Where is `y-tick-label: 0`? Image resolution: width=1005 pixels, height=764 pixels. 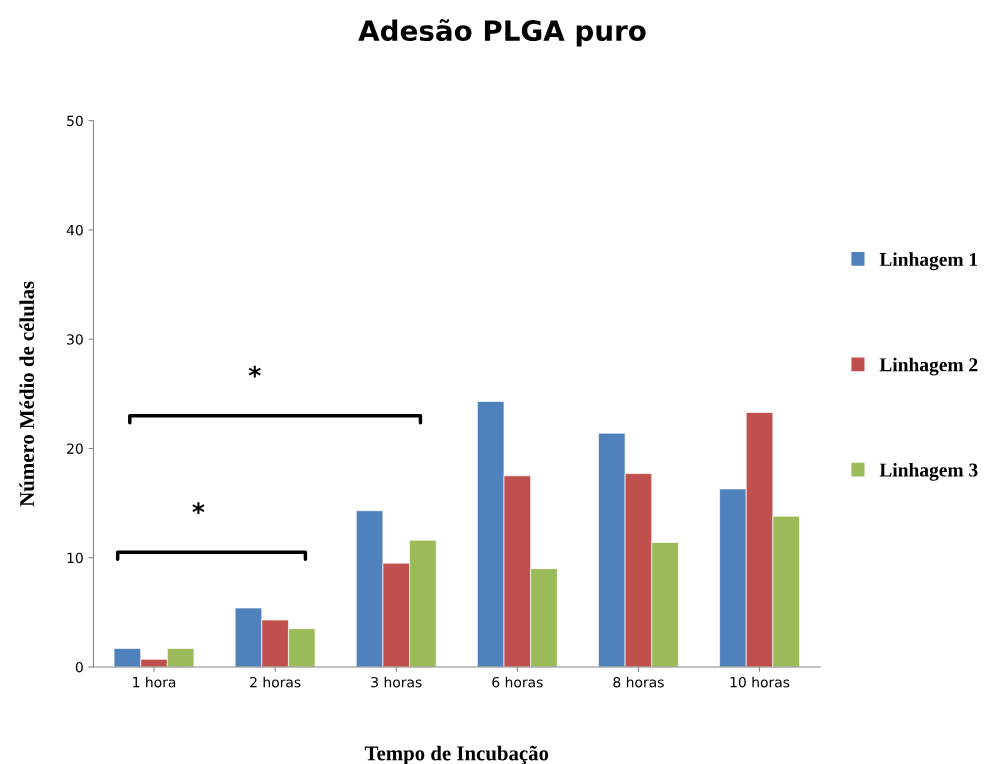
y-tick-label: 0 is located at coordinates (79, 667).